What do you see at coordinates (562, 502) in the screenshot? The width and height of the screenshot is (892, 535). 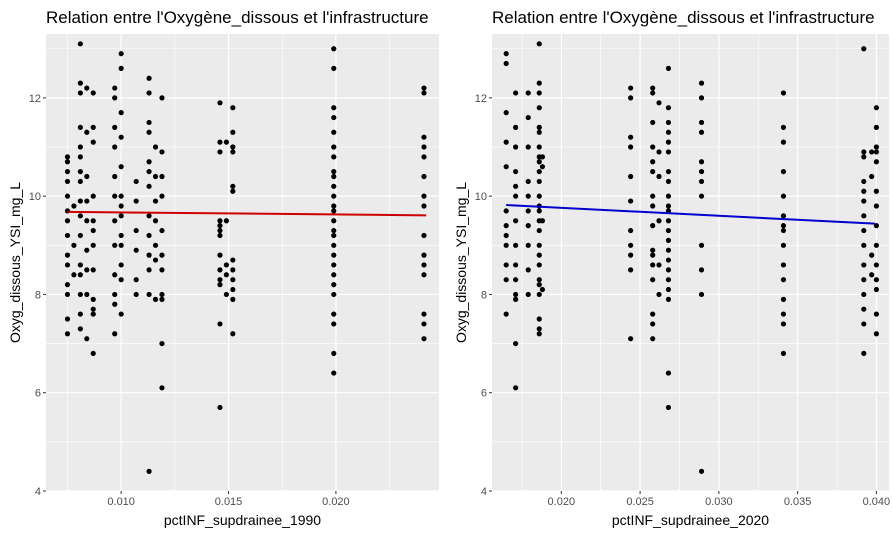 I see `x-tick-label: 0.020` at bounding box center [562, 502].